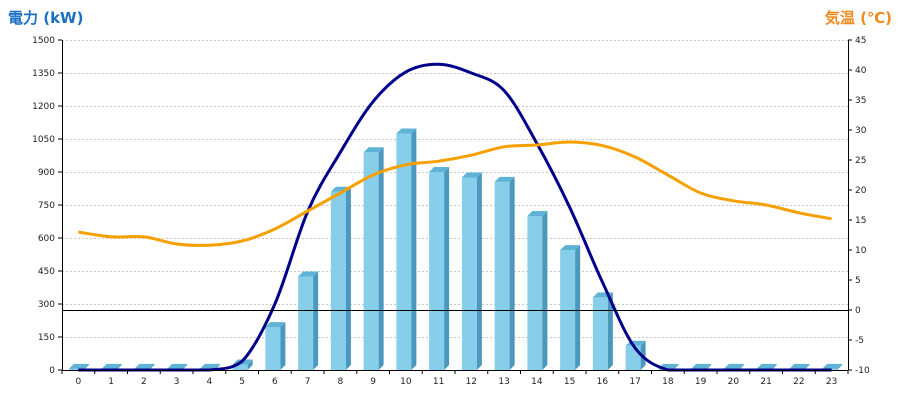 This screenshot has height=400, width=900. What do you see at coordinates (860, 101) in the screenshot?
I see `right-tick-label: 35` at bounding box center [860, 101].